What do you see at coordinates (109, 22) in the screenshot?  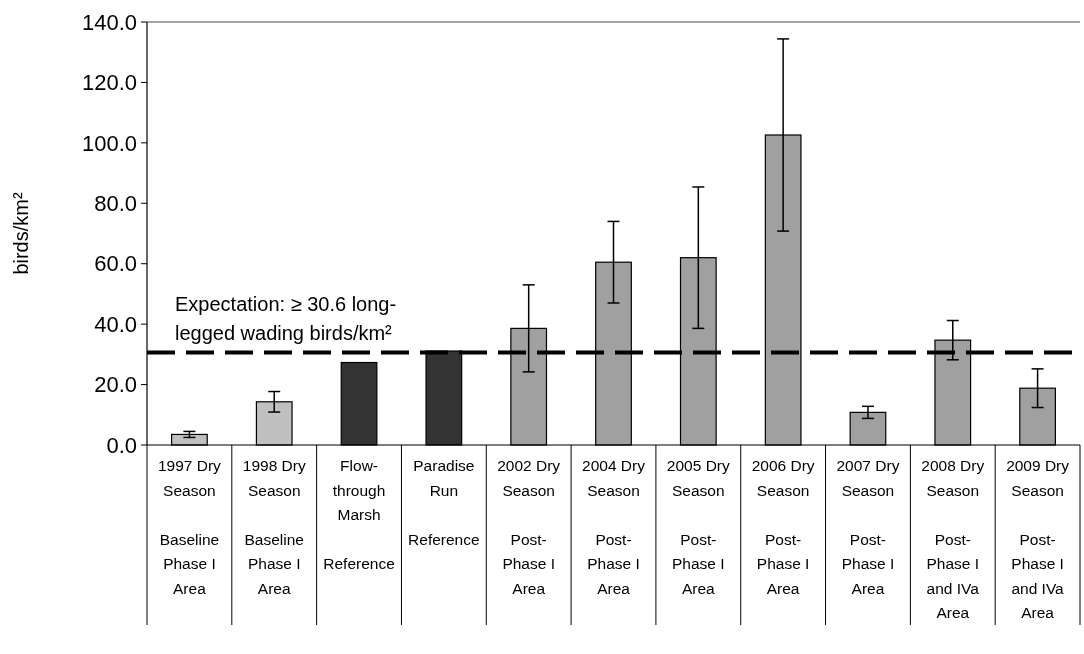 I see `y-tick-label: 140.0` at bounding box center [109, 22].